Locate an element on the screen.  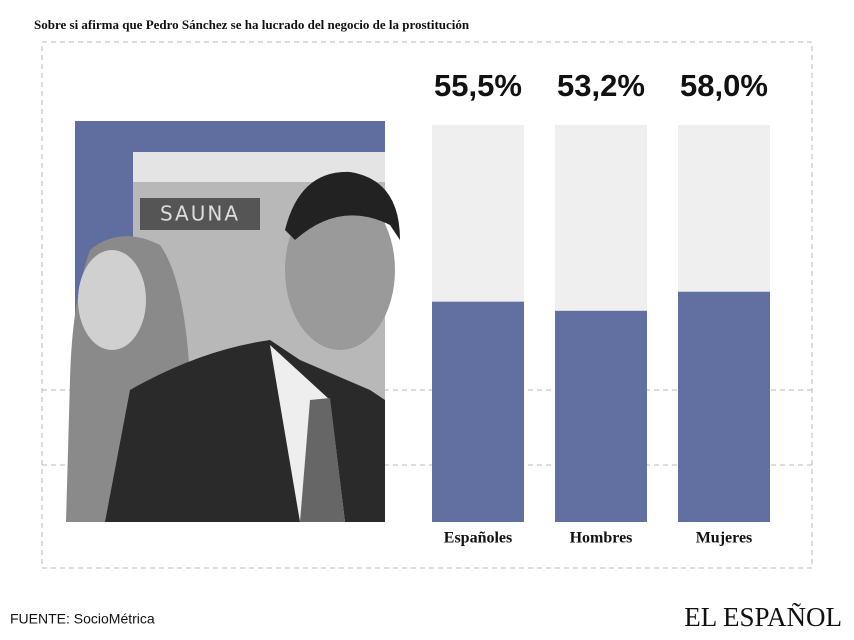
photo-tie is located at coordinates (322, 460).